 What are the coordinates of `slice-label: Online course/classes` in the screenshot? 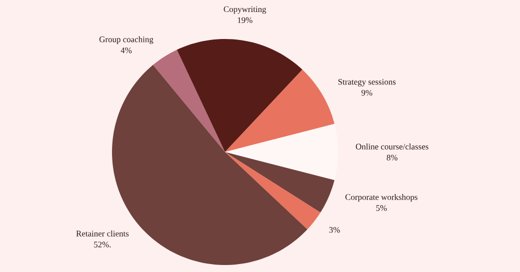 It's located at (392, 147).